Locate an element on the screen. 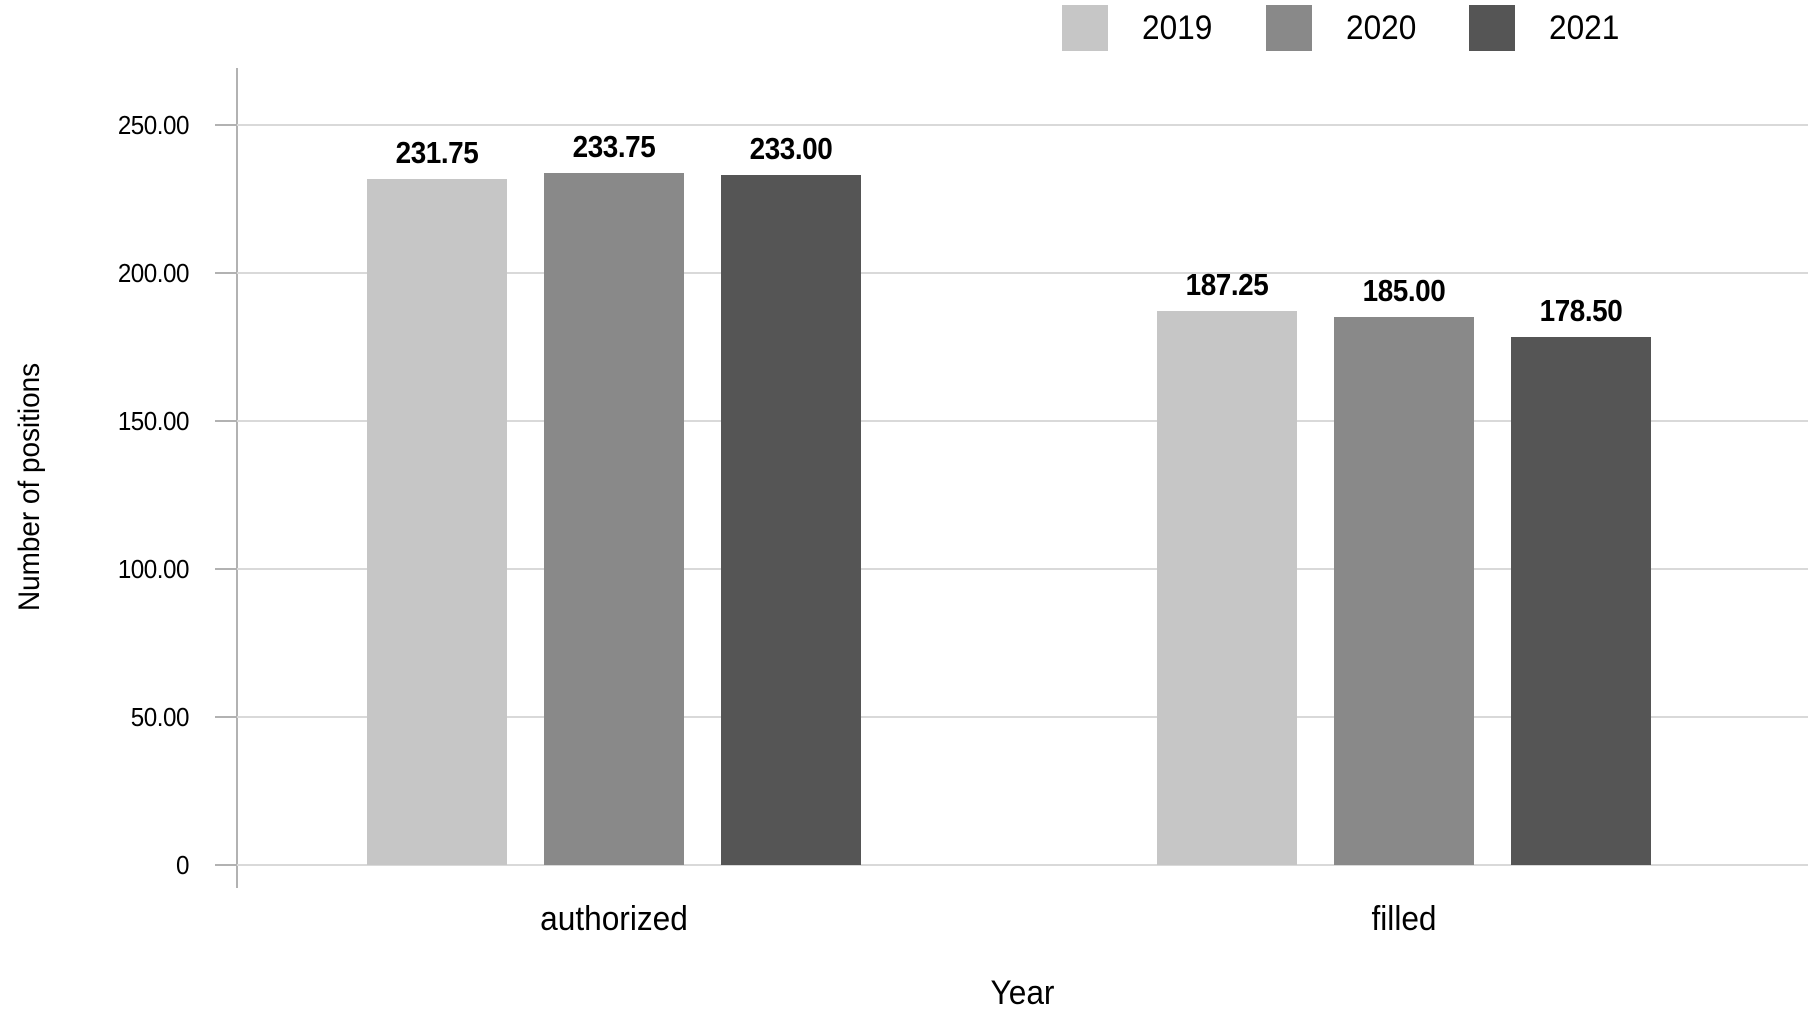 This screenshot has height=1022, width=1808. legend: 2019 2020 2021 is located at coordinates (1367, 28).